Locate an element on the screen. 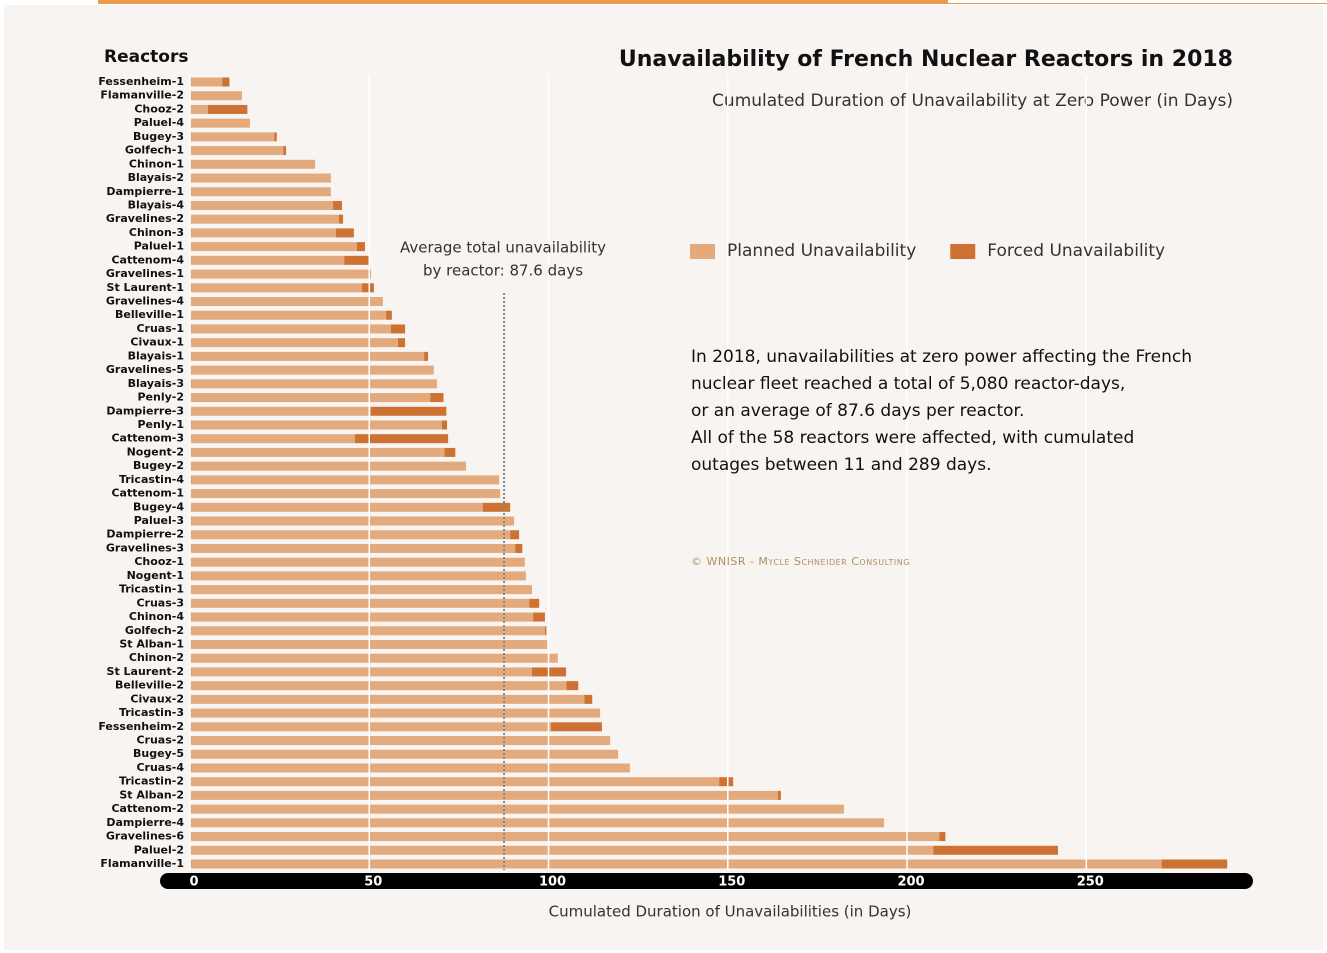 The image size is (1327, 953). category-label: Gravelines-6 is located at coordinates (145, 836).